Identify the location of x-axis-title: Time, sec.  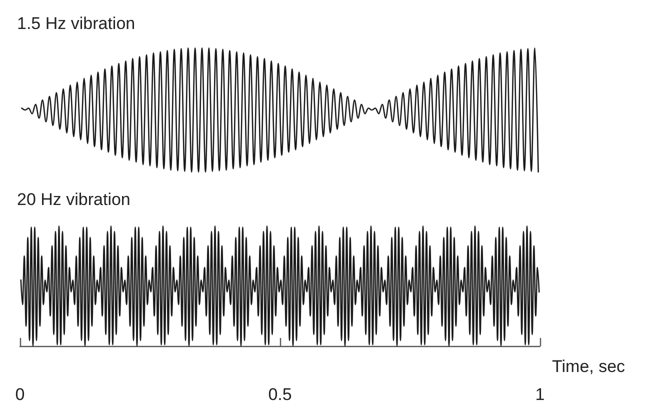
(589, 366).